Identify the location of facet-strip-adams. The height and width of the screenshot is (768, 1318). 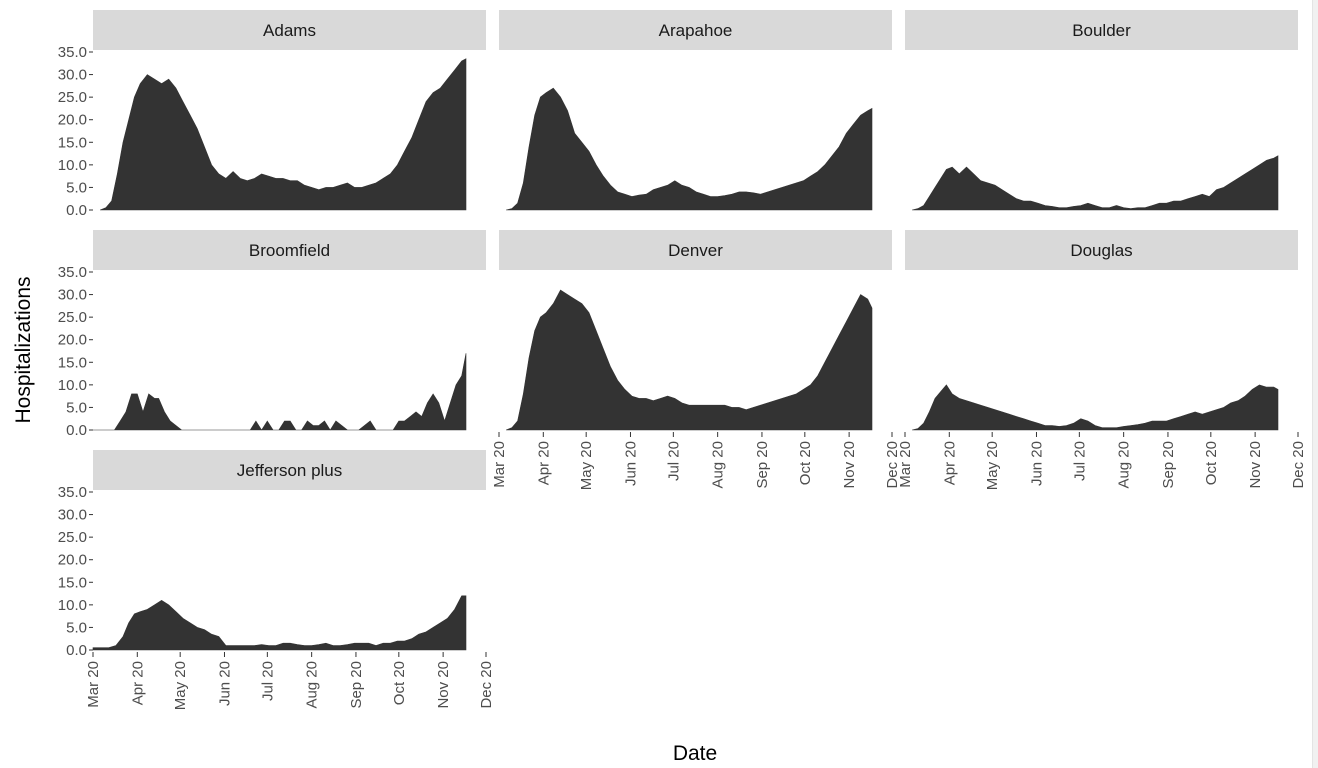
(289, 30).